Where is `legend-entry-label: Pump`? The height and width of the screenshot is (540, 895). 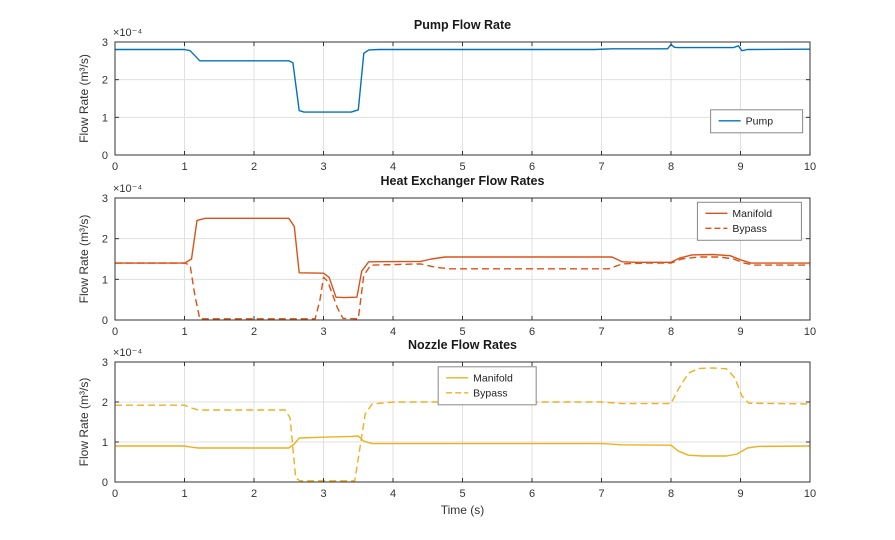 legend-entry-label: Pump is located at coordinates (760, 121).